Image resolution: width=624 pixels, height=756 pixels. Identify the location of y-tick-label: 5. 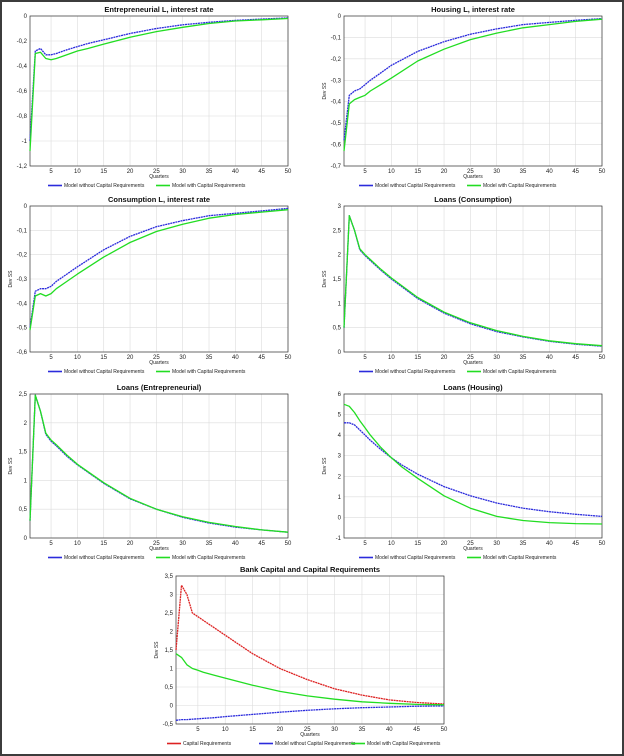
(340, 416).